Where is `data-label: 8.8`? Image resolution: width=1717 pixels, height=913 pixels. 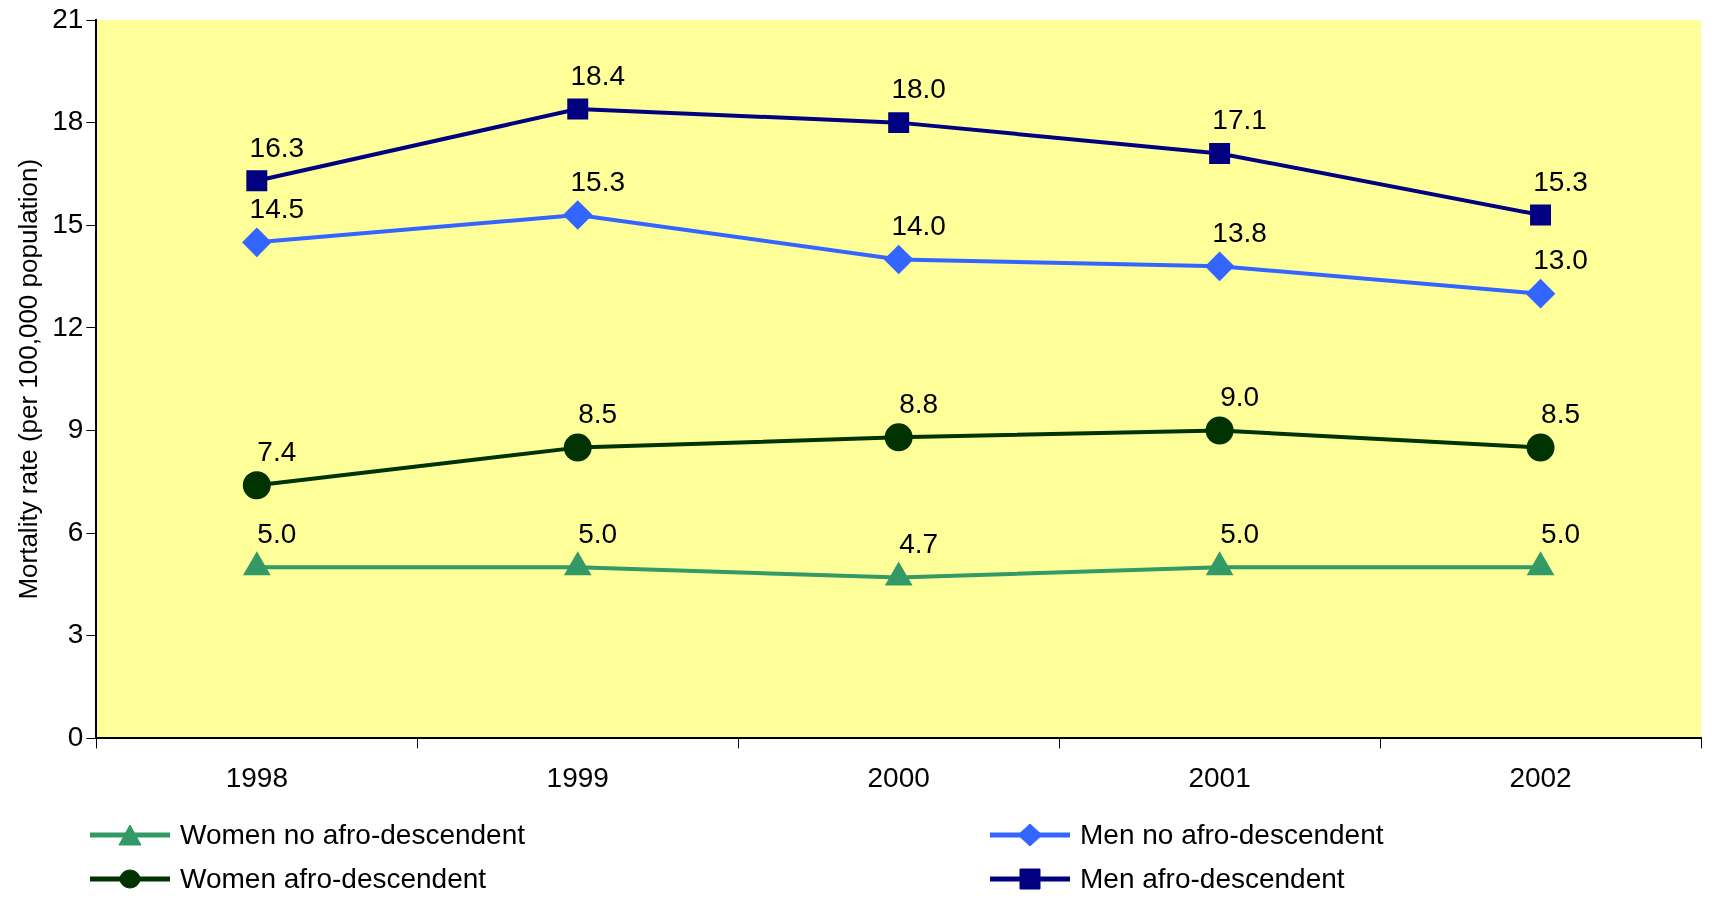
data-label: 8.8 is located at coordinates (919, 404).